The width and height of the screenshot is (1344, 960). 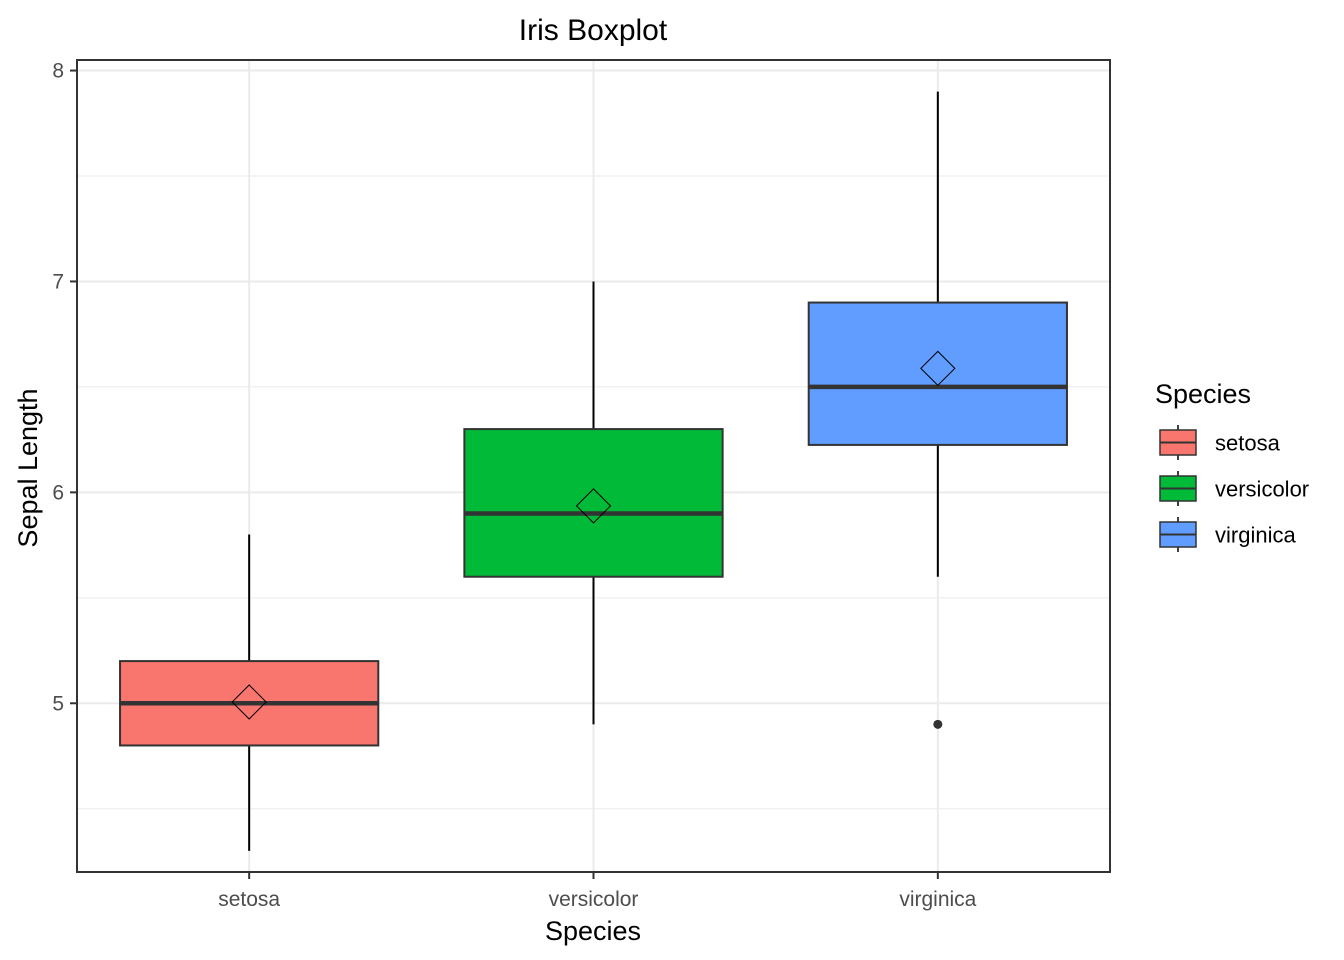 I want to click on box-versicolor, so click(x=593, y=503).